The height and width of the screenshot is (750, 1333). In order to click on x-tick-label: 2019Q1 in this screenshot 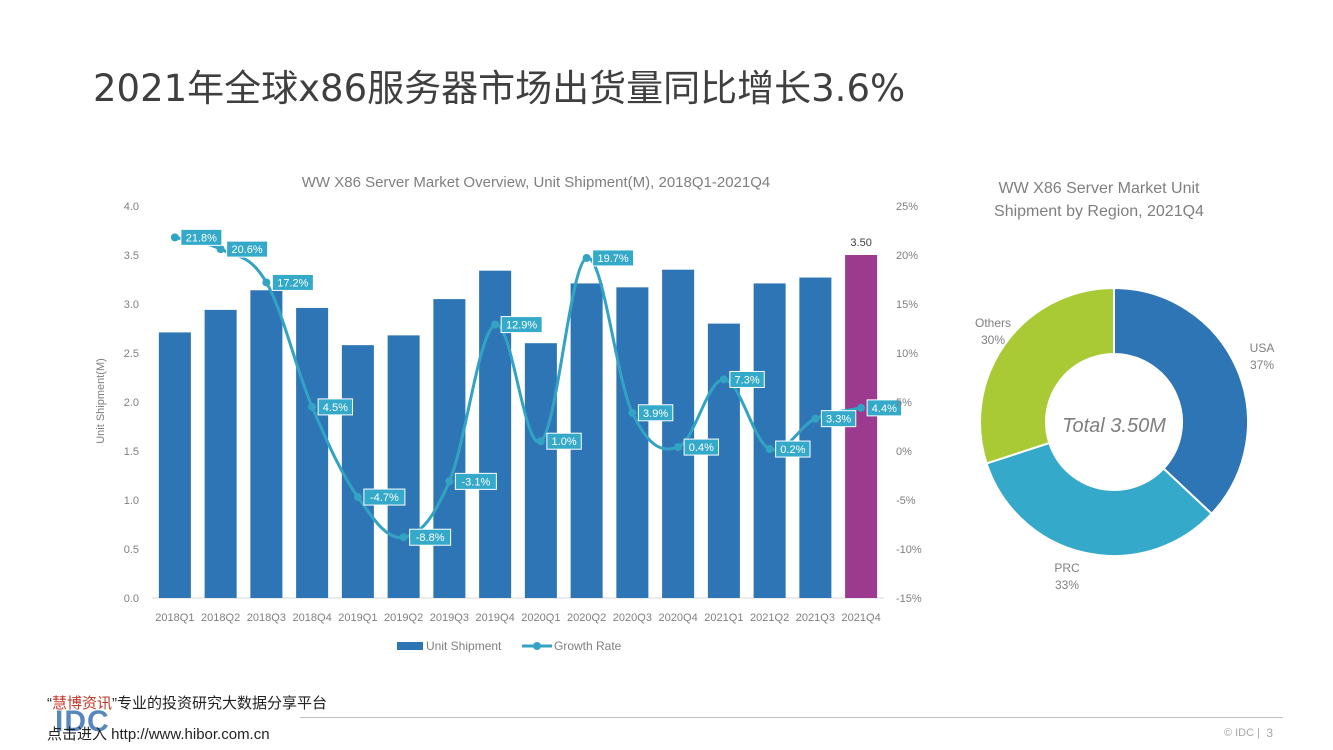, I will do `click(357, 618)`.